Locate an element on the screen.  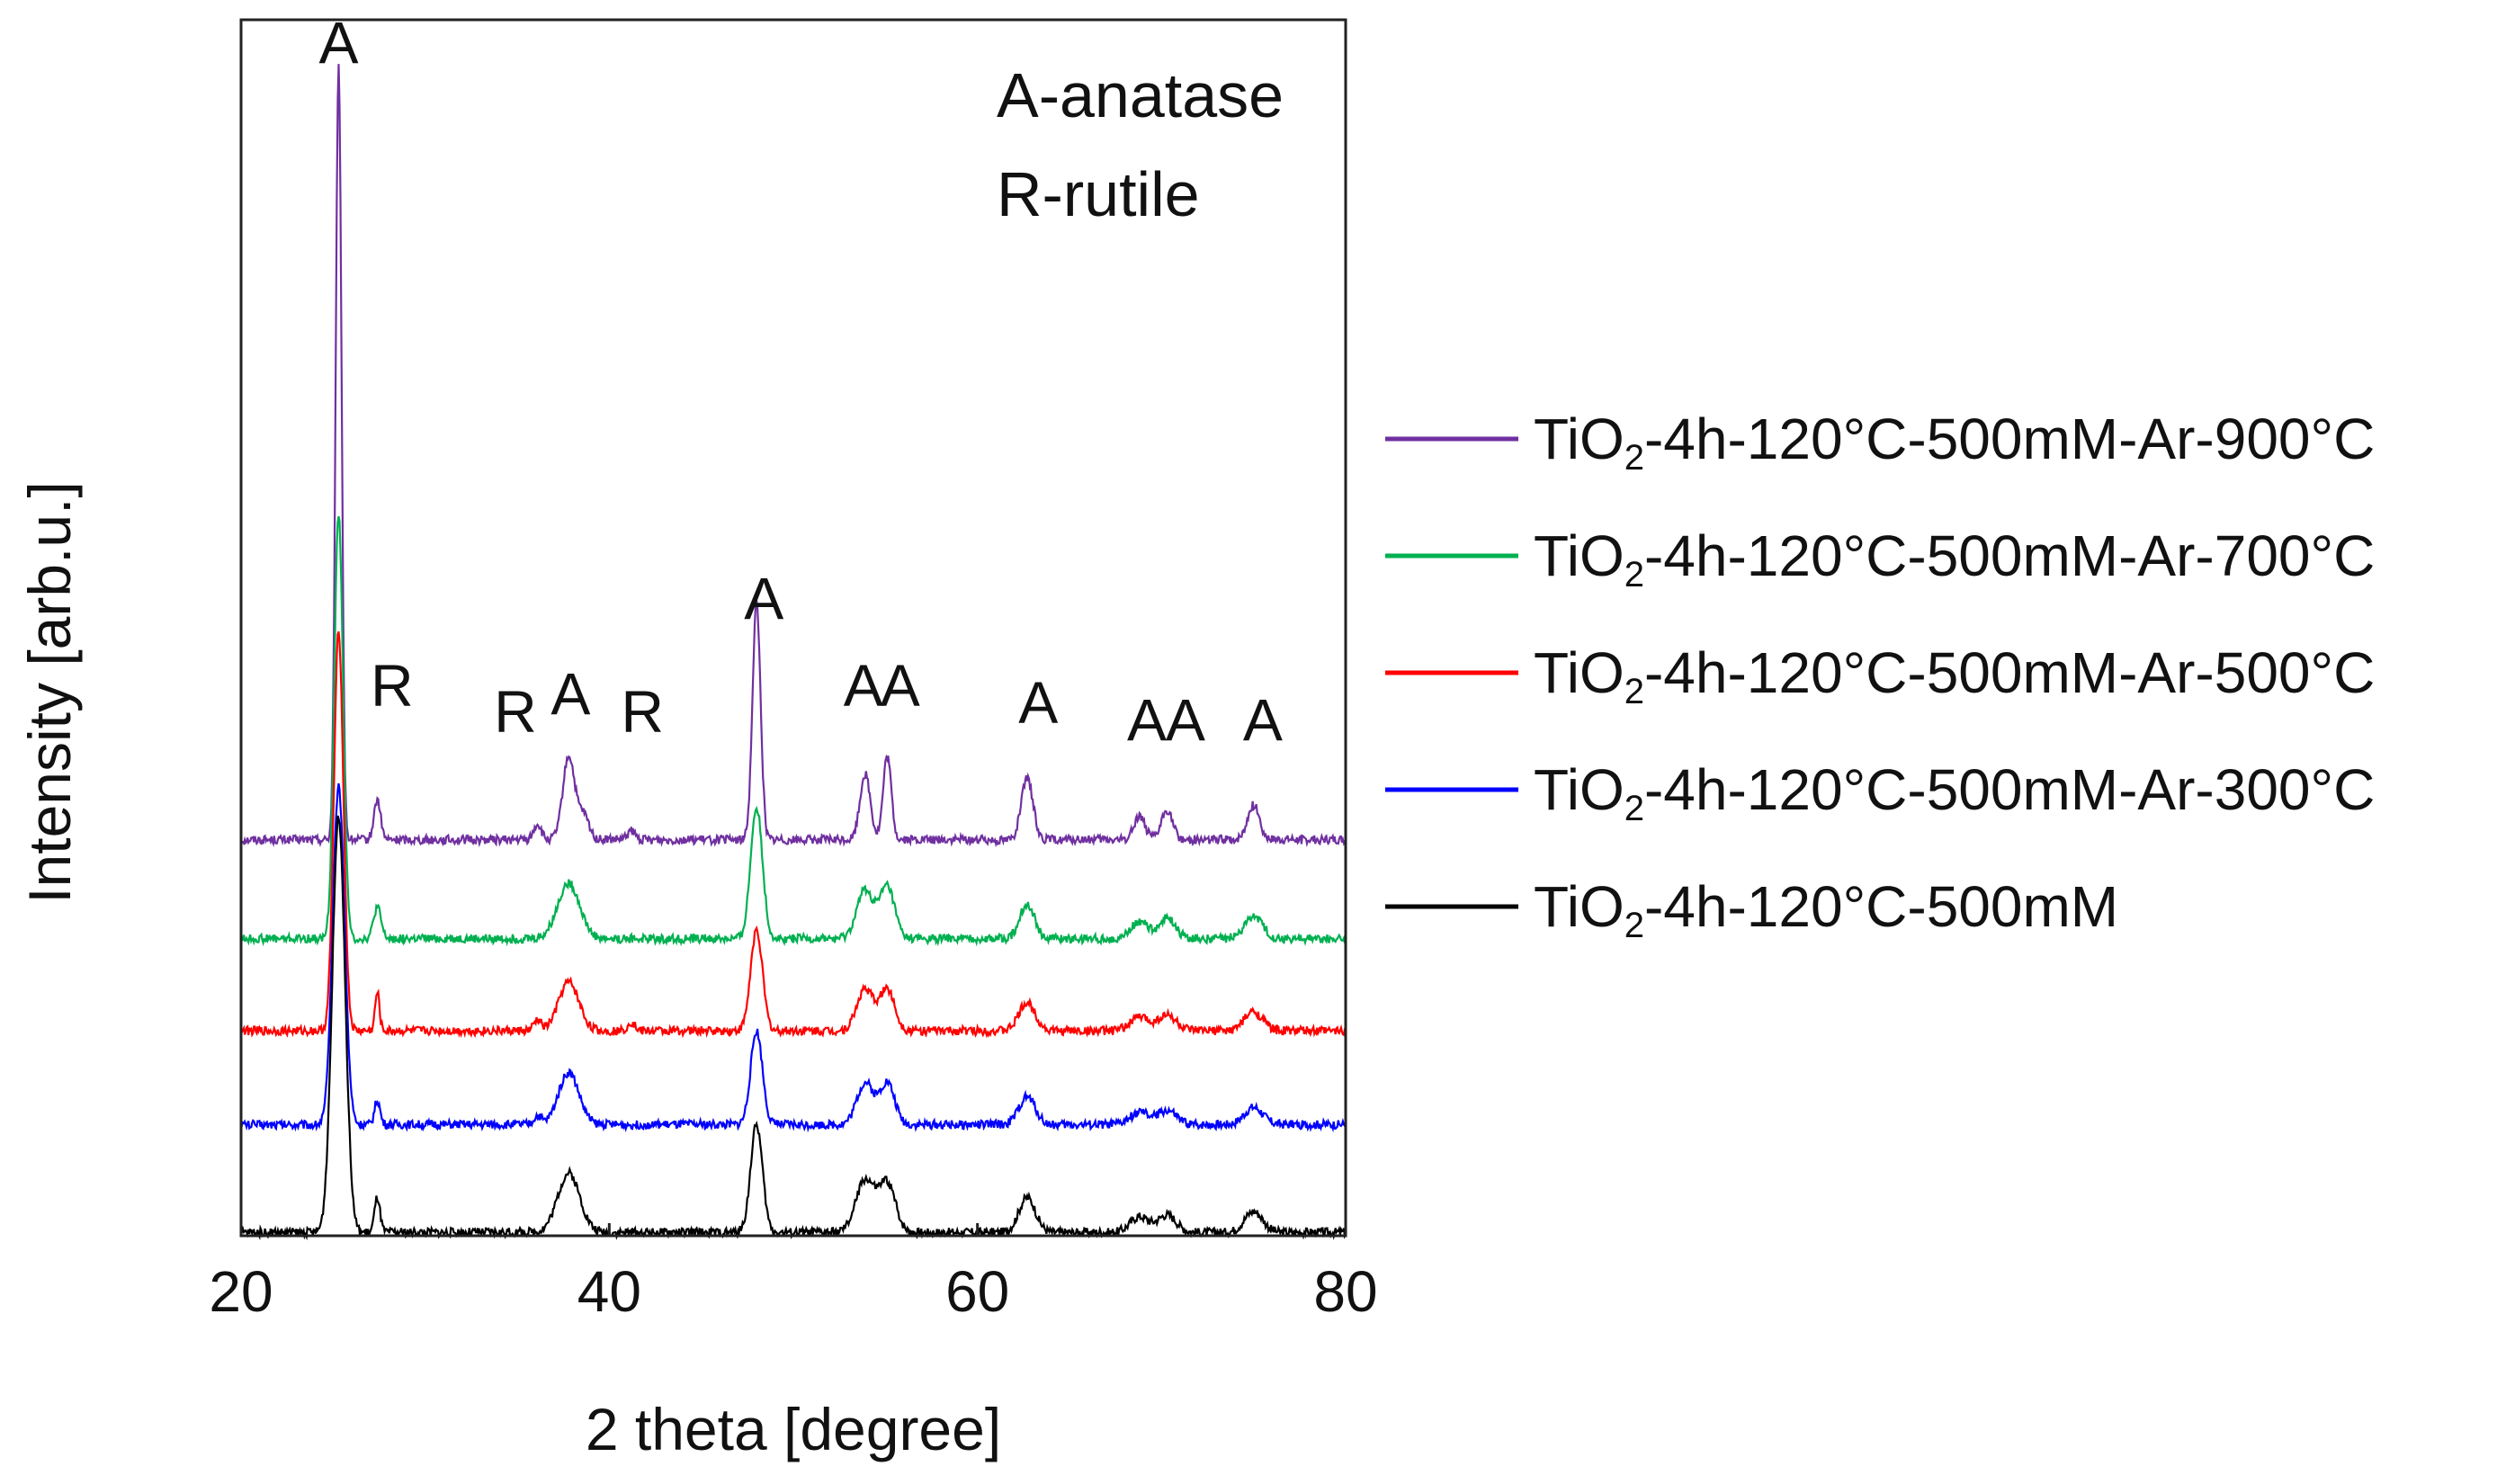
x-axis-ticks: 20 40 60 80 is located at coordinates (793, 1273).